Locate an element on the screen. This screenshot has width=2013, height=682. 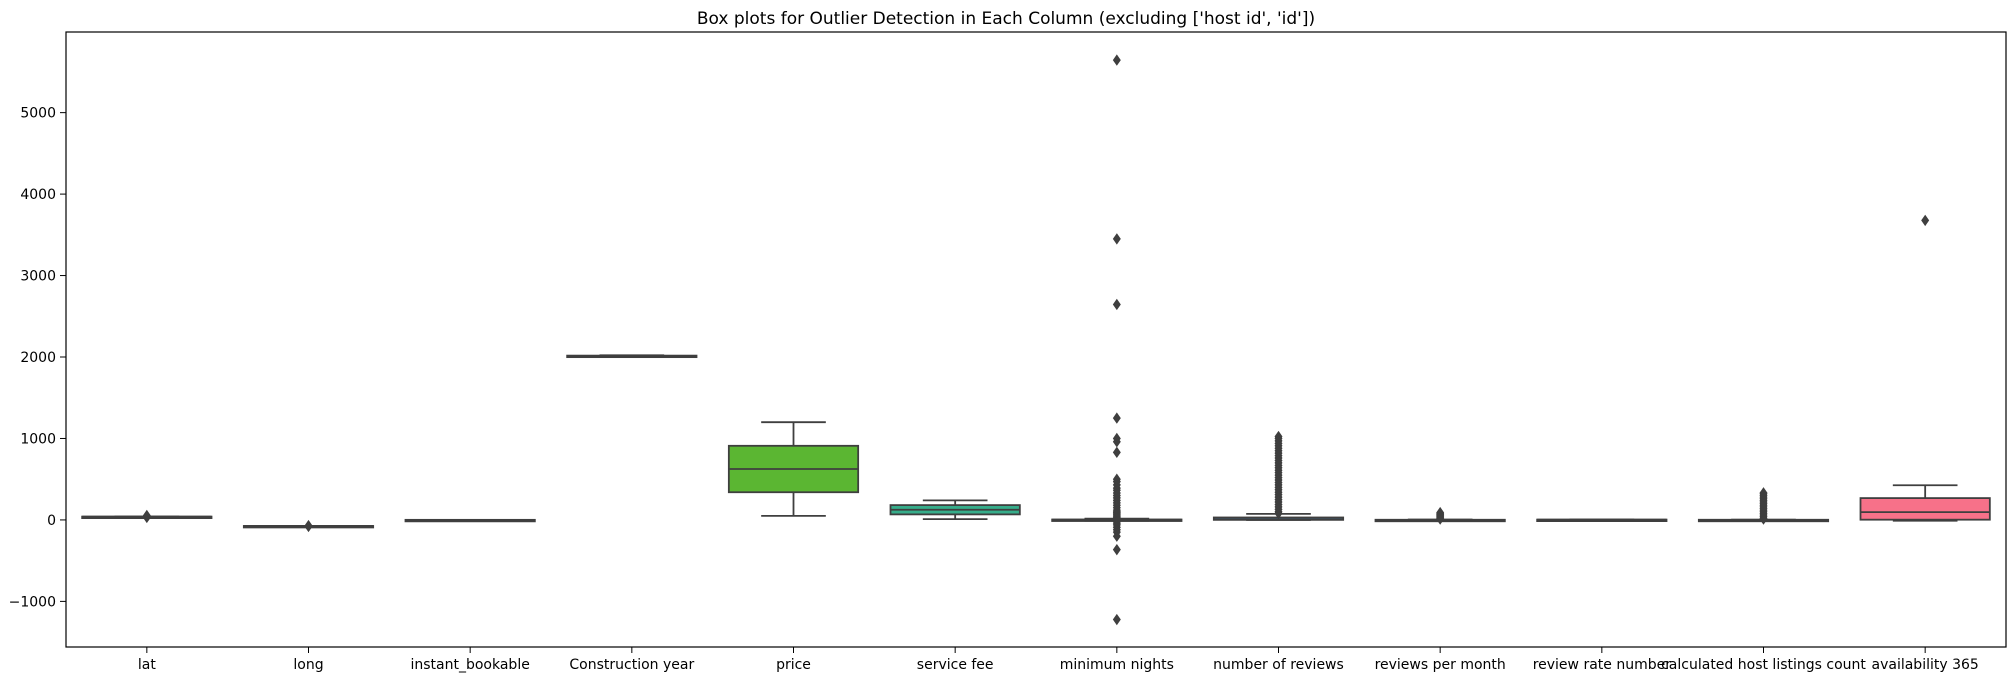
x-tick-label: number of reviews is located at coordinates (1278, 665).